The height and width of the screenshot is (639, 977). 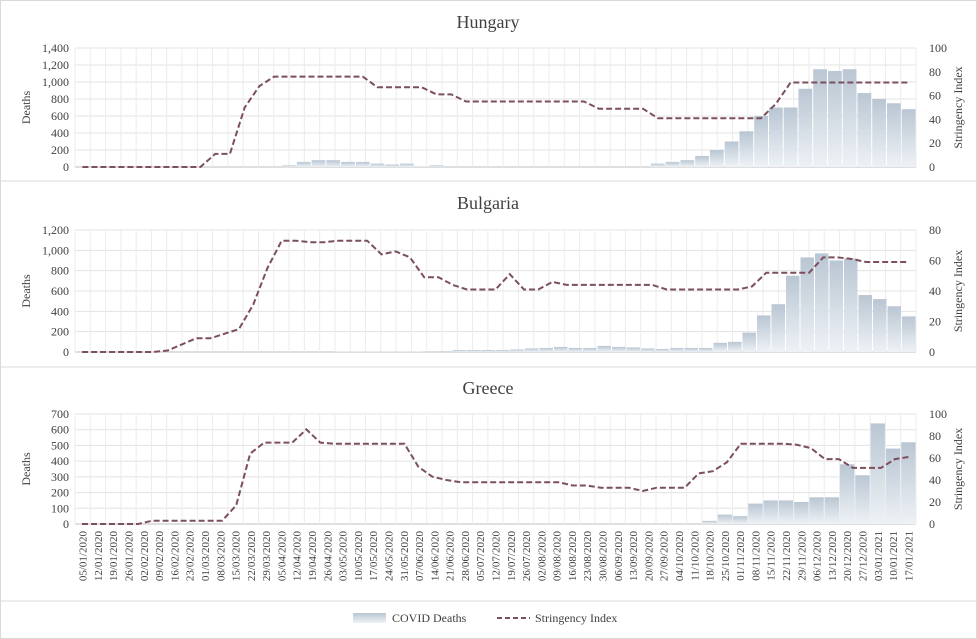 I want to click on x-tick-label: 19/04/2020, so click(x=313, y=556).